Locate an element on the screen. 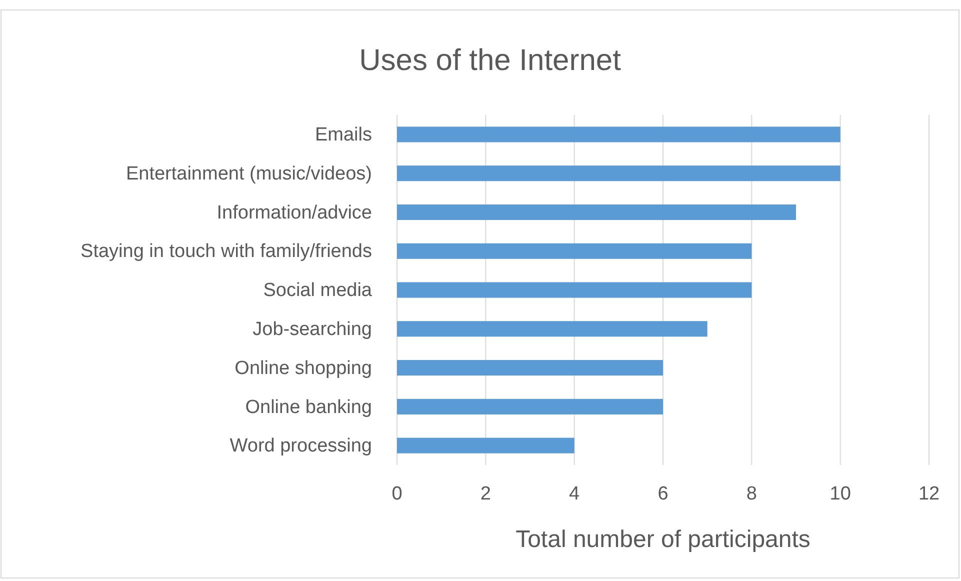 This screenshot has height=581, width=961. y-tick-label: Job-searching is located at coordinates (312, 329).